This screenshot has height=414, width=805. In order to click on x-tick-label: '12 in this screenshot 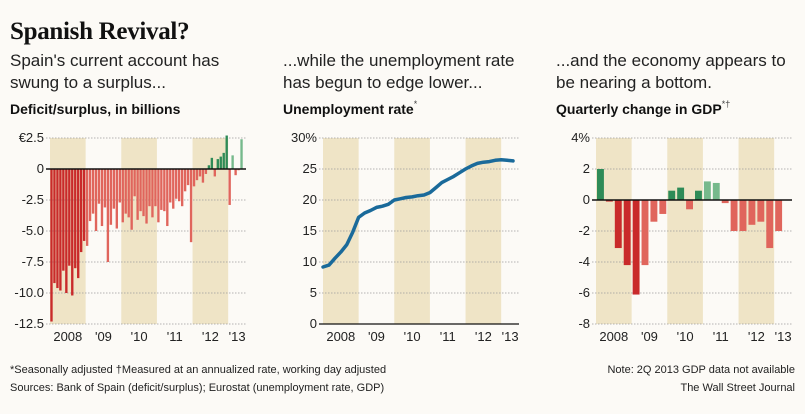, I will do `click(756, 336)`.